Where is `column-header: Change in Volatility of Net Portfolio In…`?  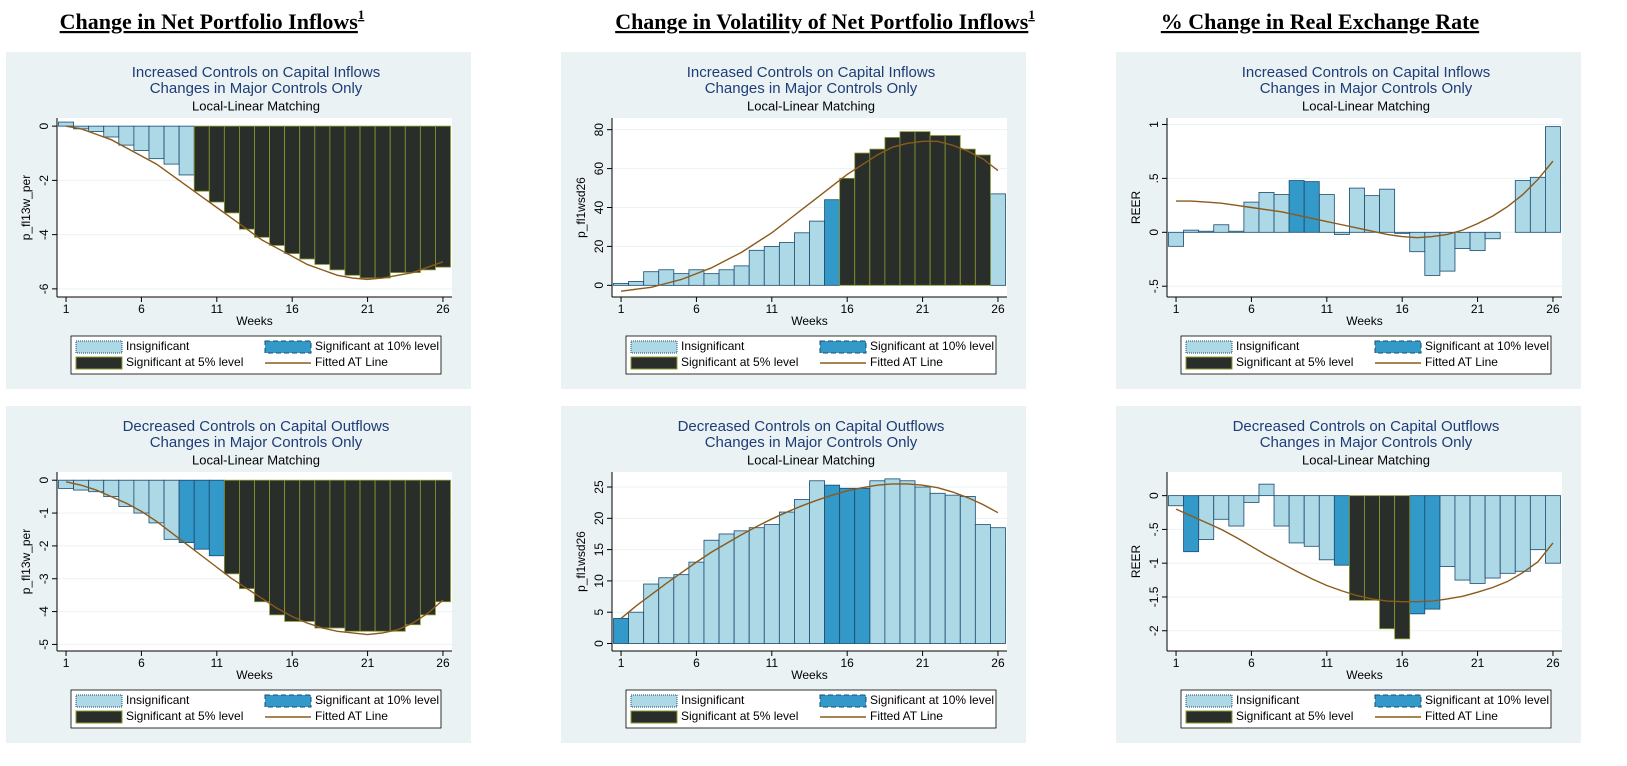
column-header: Change in Volatility of Net Portfolio In… is located at coordinates (825, 20).